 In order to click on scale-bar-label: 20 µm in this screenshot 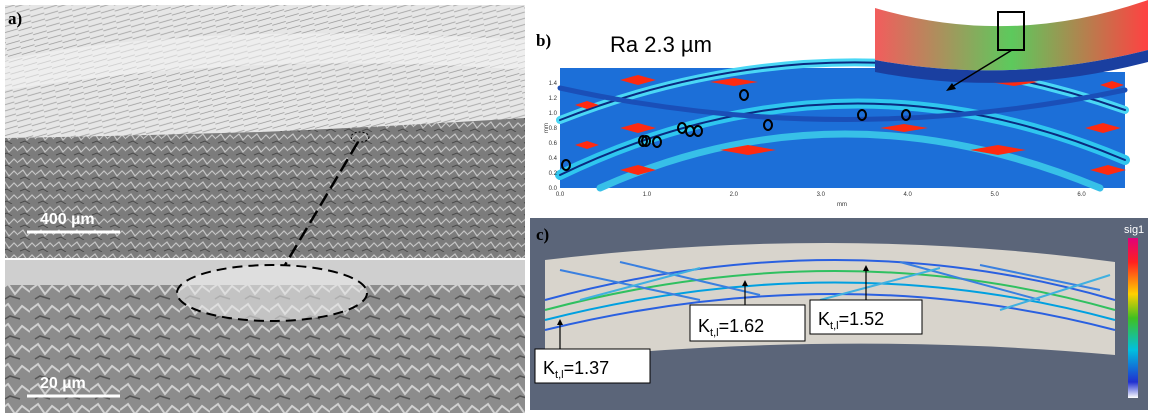, I will do `click(63, 383)`.